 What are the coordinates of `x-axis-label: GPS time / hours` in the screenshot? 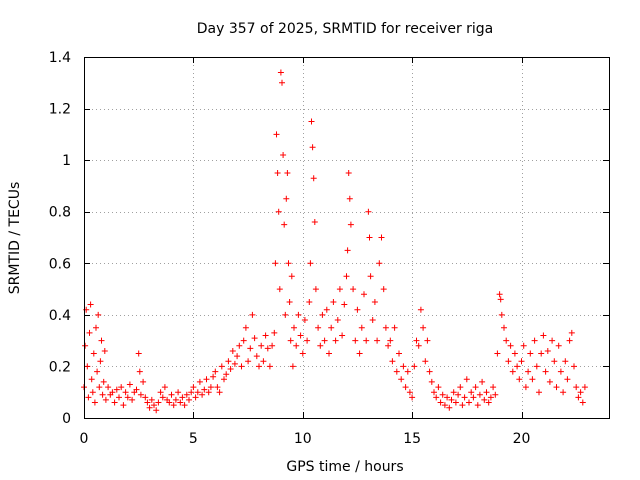 It's located at (344, 467).